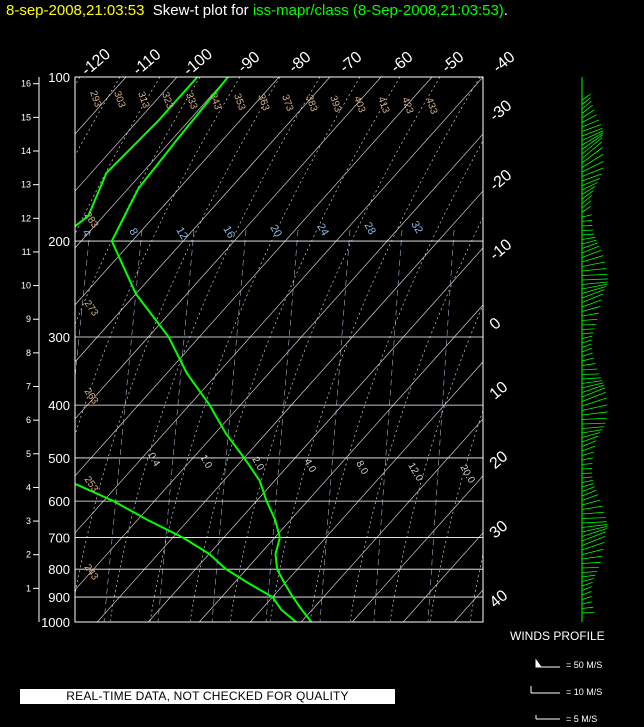 This screenshot has width=644, height=727. What do you see at coordinates (378, 10) in the screenshot?
I see `title-source: iss-mapr/class (8-Sep-2008,21:03:53)` at bounding box center [378, 10].